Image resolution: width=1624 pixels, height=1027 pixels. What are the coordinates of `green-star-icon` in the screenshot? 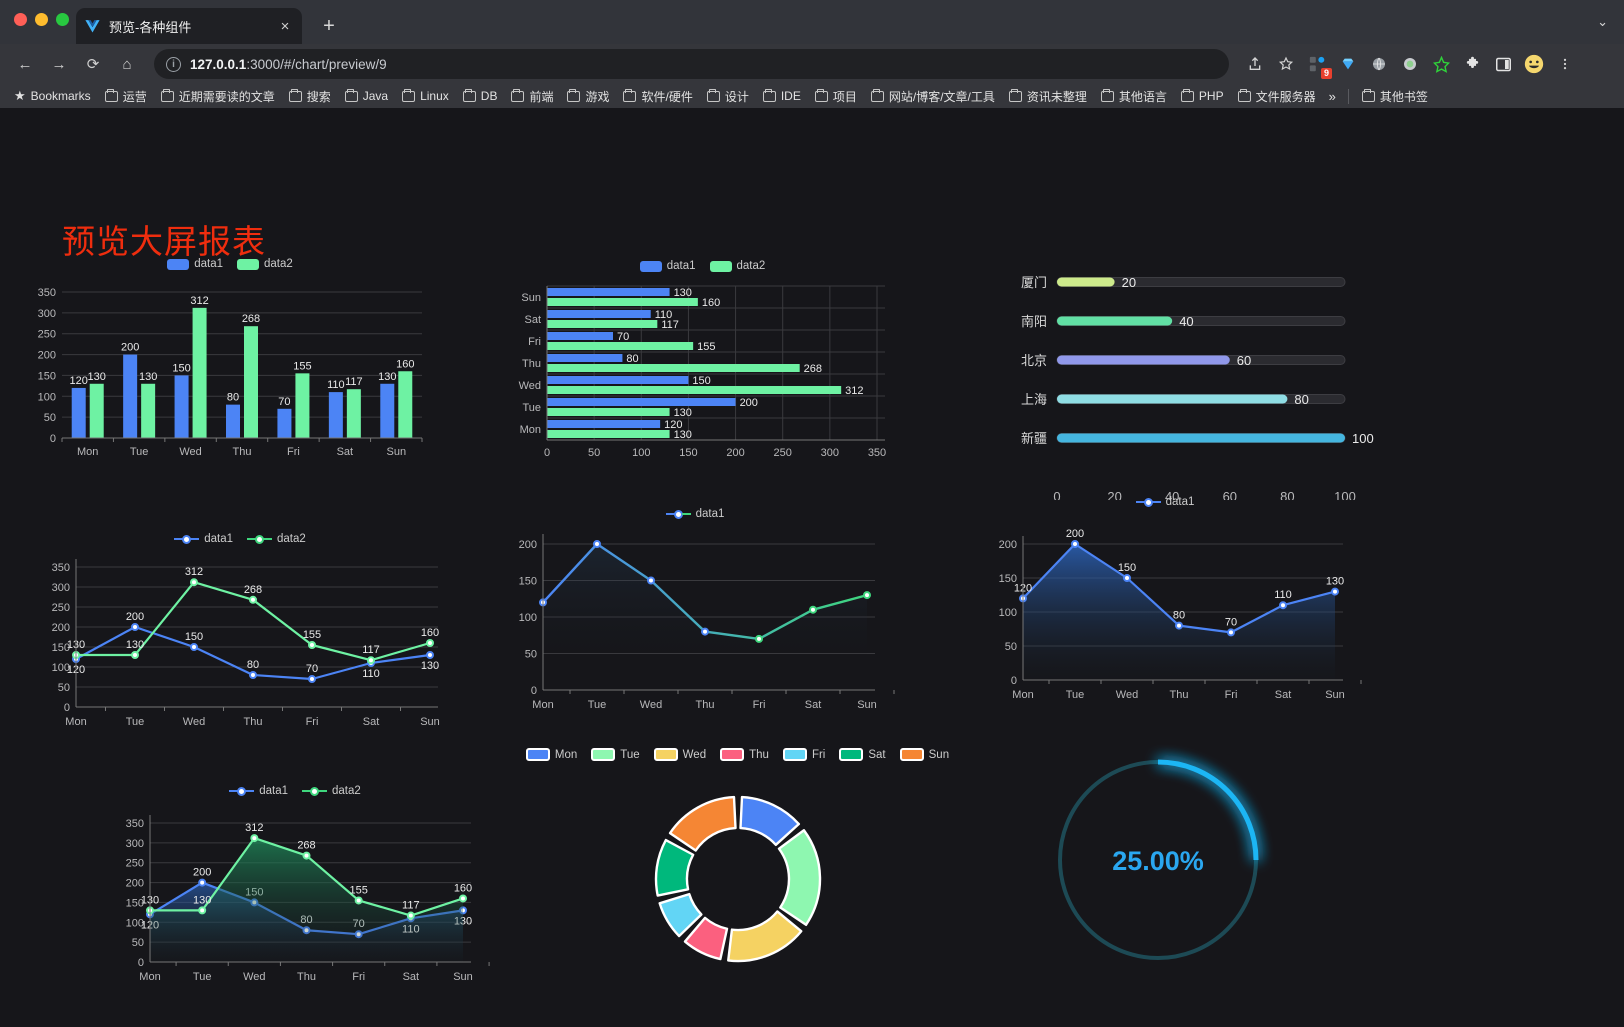 It's located at (1441, 64).